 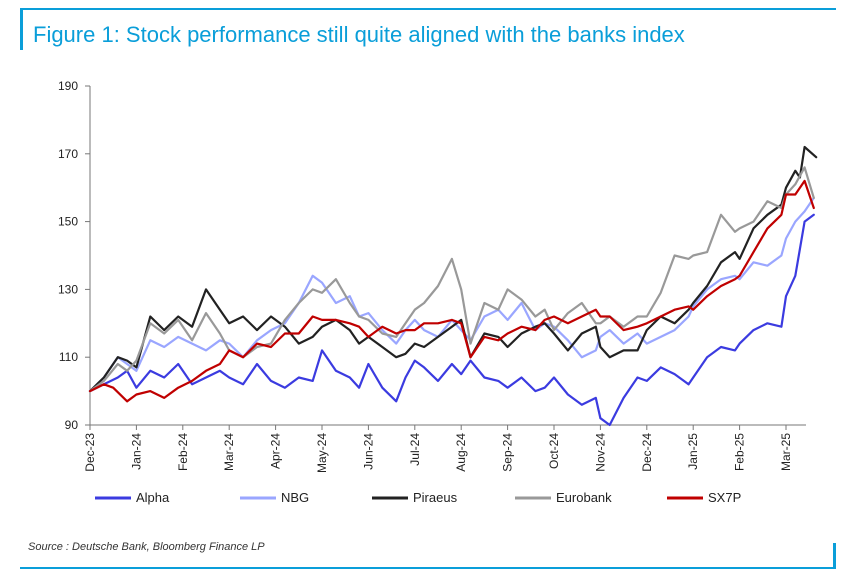 What do you see at coordinates (415, 449) in the screenshot?
I see `x-tick-label: Jul-24` at bounding box center [415, 449].